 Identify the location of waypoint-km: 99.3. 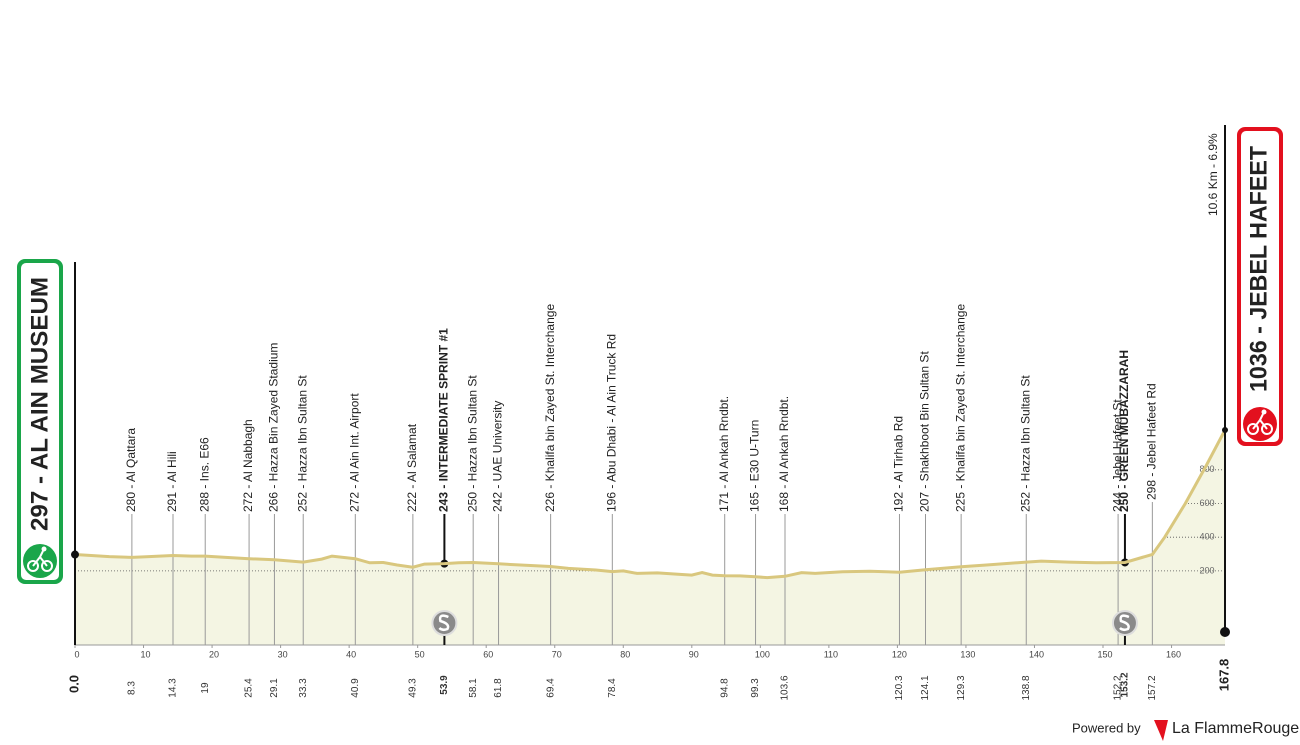
(755, 688).